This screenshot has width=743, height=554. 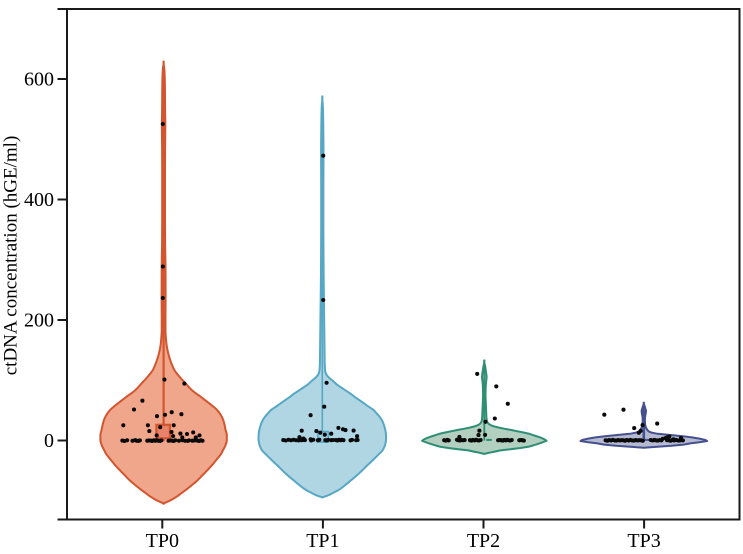 I want to click on svg-text: TP2, so click(x=483, y=541).